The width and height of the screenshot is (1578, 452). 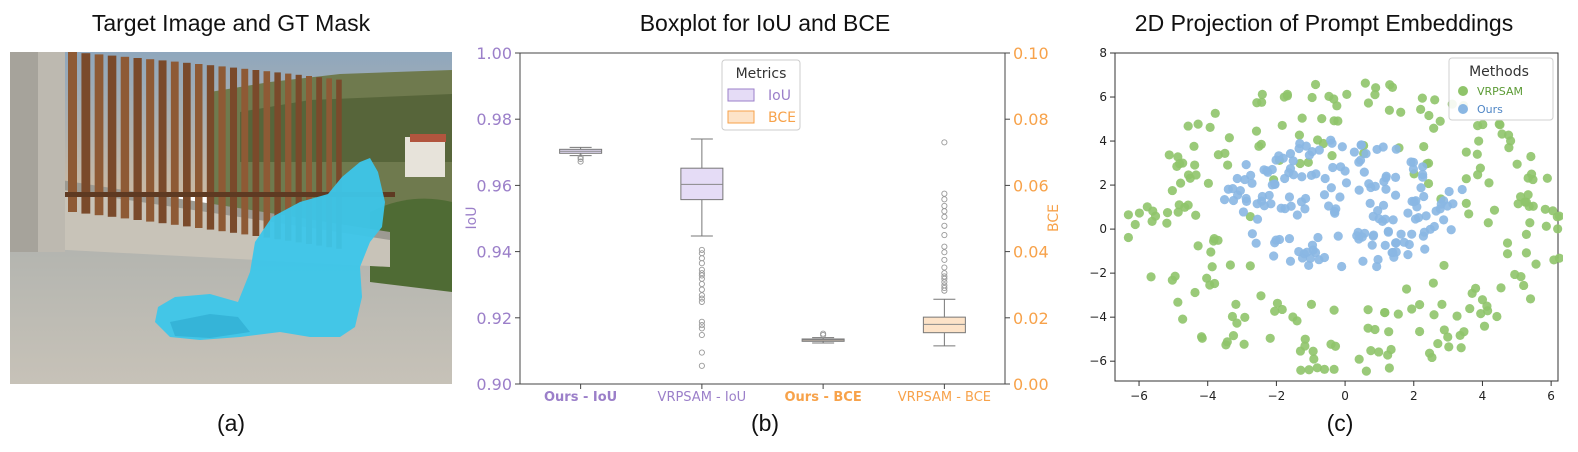 What do you see at coordinates (741, 95) in the screenshot?
I see `legend-swatch-iou` at bounding box center [741, 95].